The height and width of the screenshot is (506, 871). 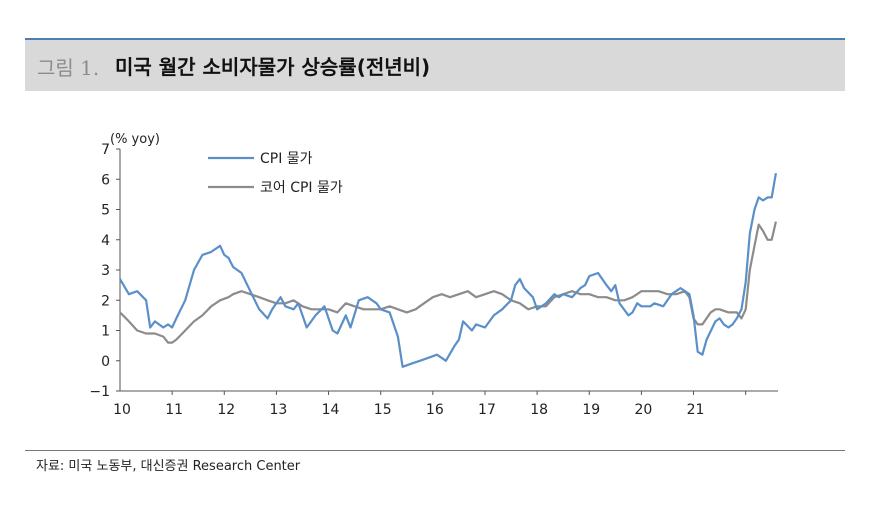 What do you see at coordinates (273, 67) in the screenshot?
I see `figure-title: 미국 월간 소비자물가 상승률(전년비)` at bounding box center [273, 67].